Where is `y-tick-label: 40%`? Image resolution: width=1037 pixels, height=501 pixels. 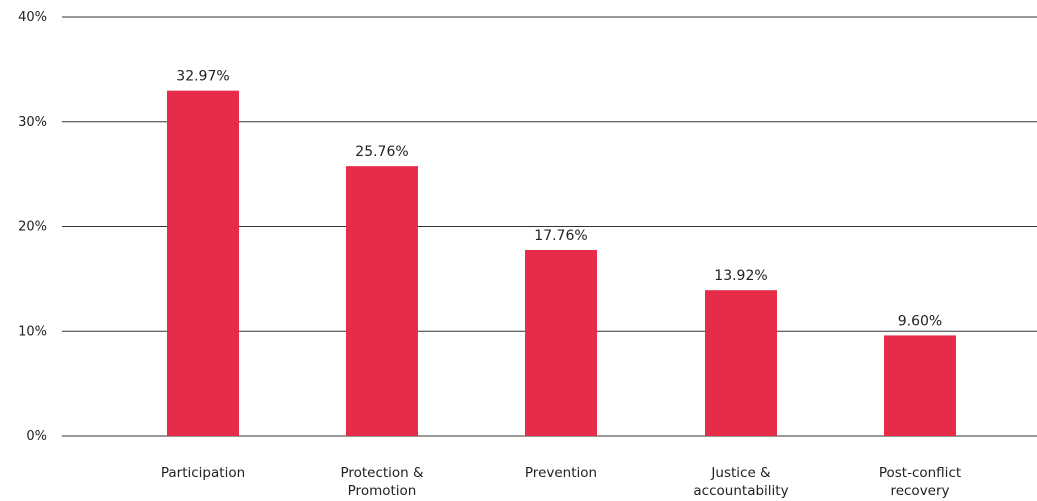 y-tick-label: 40% is located at coordinates (32, 17).